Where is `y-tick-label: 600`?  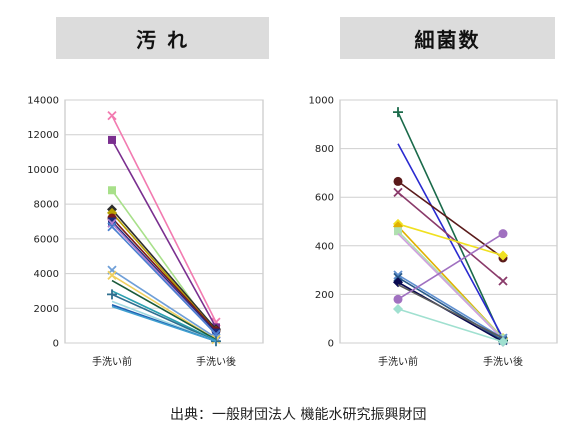 y-tick-label: 600 is located at coordinates (324, 198).